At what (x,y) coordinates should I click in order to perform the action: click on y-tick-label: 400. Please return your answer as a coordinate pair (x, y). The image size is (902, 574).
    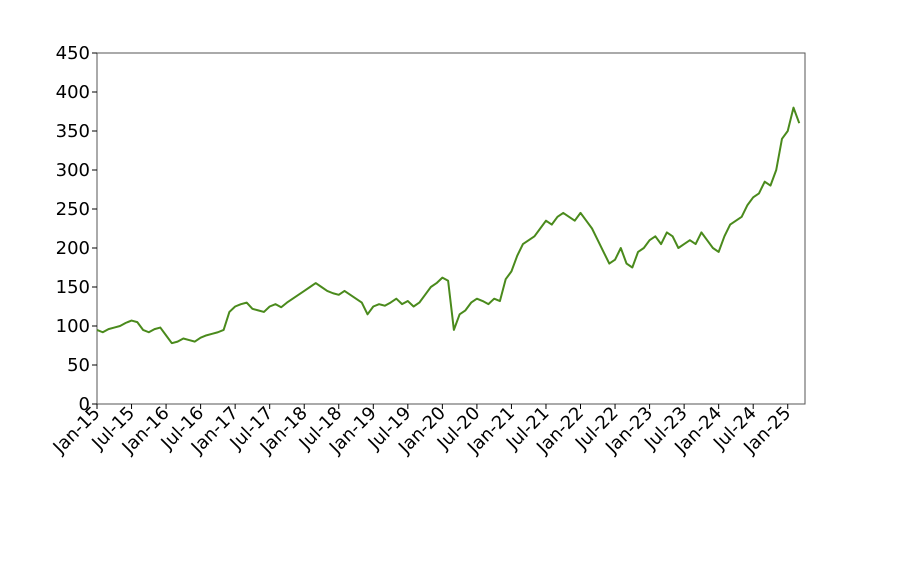
    Looking at the image, I should click on (73, 92).